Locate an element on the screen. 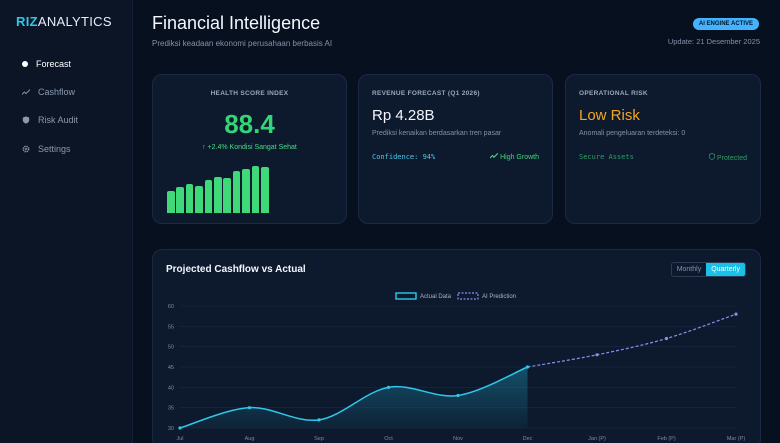 The height and width of the screenshot is (443, 780). period-toggle: Monthly Quarterly is located at coordinates (708, 269).